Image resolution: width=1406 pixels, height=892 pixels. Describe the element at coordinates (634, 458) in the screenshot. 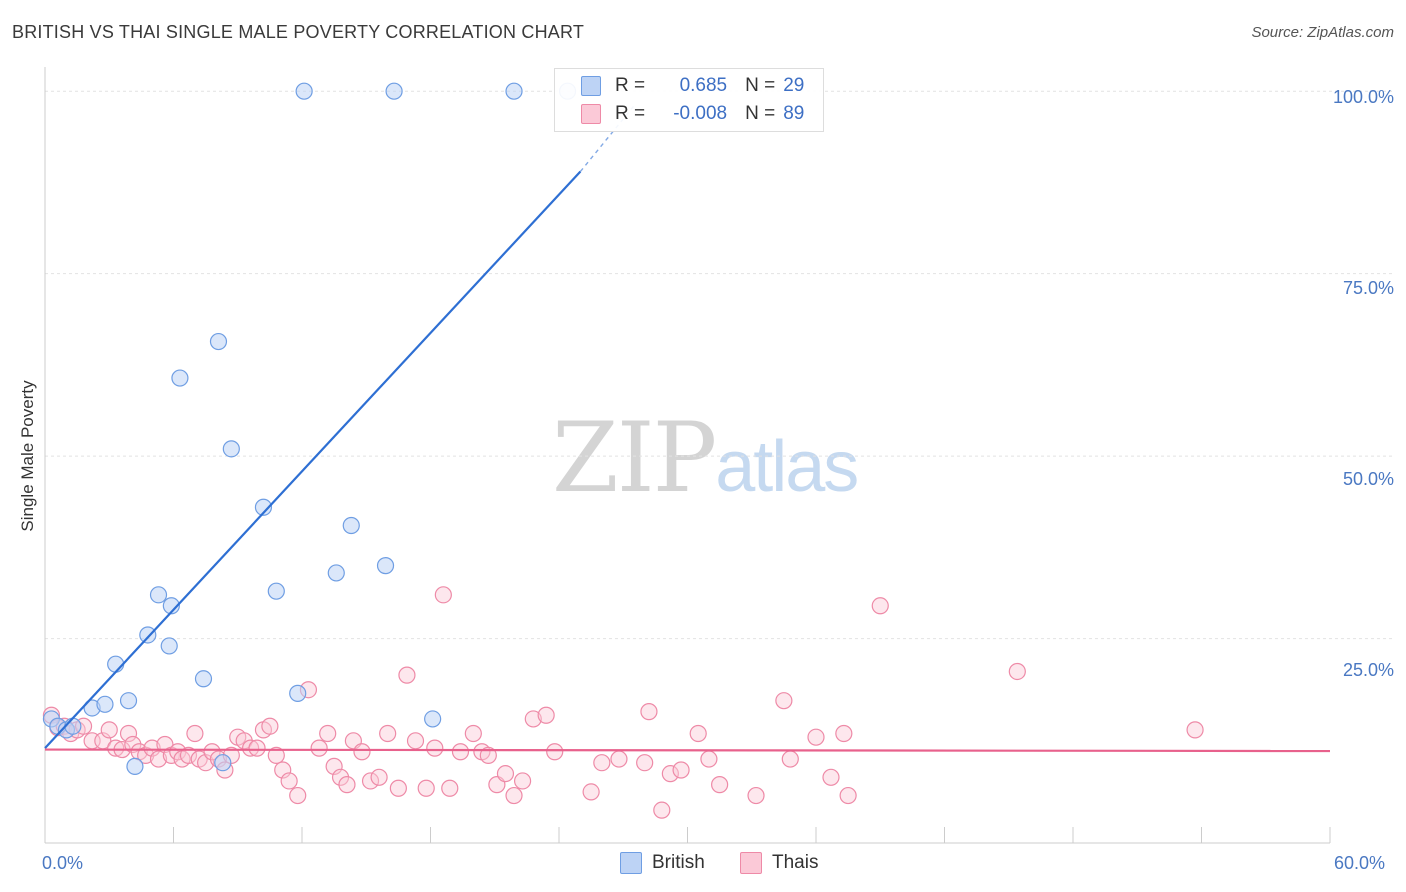

I see `watermark-zip: ZIP` at that location.